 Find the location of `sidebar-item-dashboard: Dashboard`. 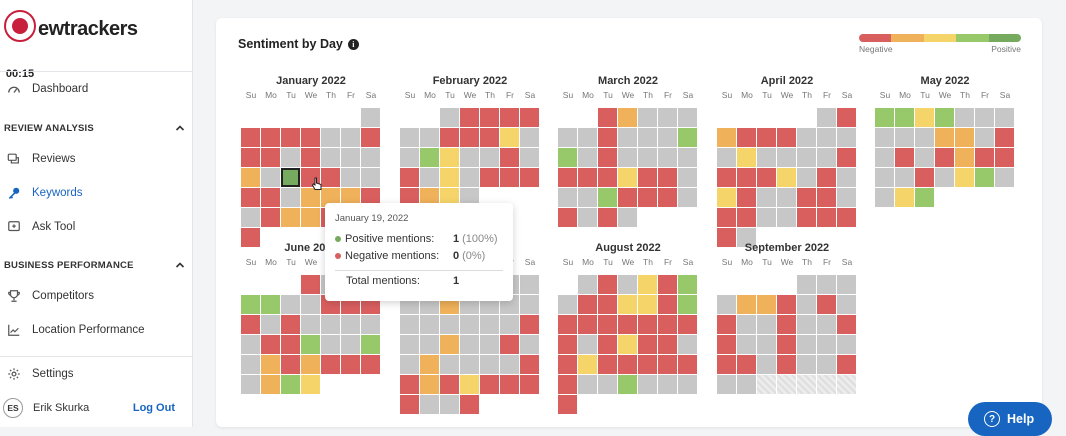

sidebar-item-dashboard: Dashboard is located at coordinates (96, 89).